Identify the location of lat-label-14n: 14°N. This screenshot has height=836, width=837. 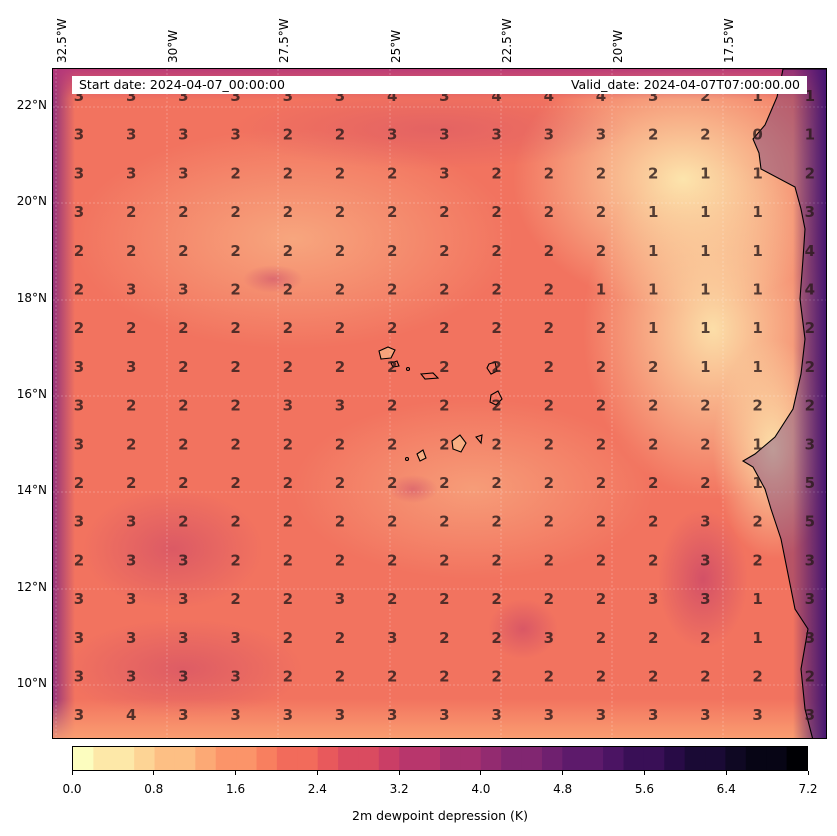
(31, 490).